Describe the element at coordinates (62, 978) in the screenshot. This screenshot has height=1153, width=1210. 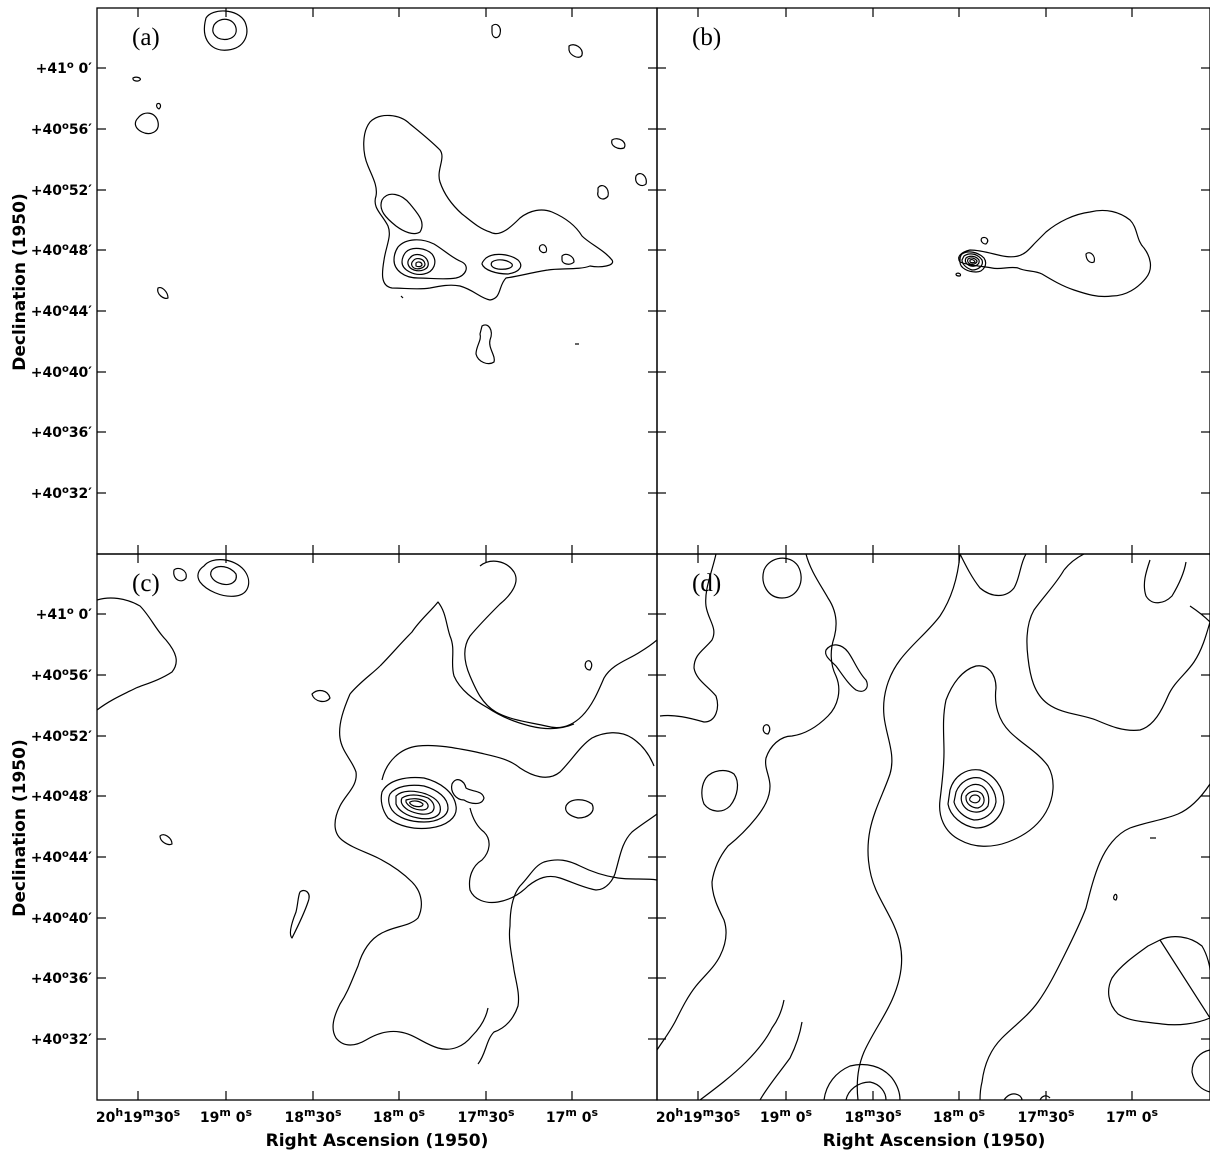
I see `declination-tick-label: +40o36′` at that location.